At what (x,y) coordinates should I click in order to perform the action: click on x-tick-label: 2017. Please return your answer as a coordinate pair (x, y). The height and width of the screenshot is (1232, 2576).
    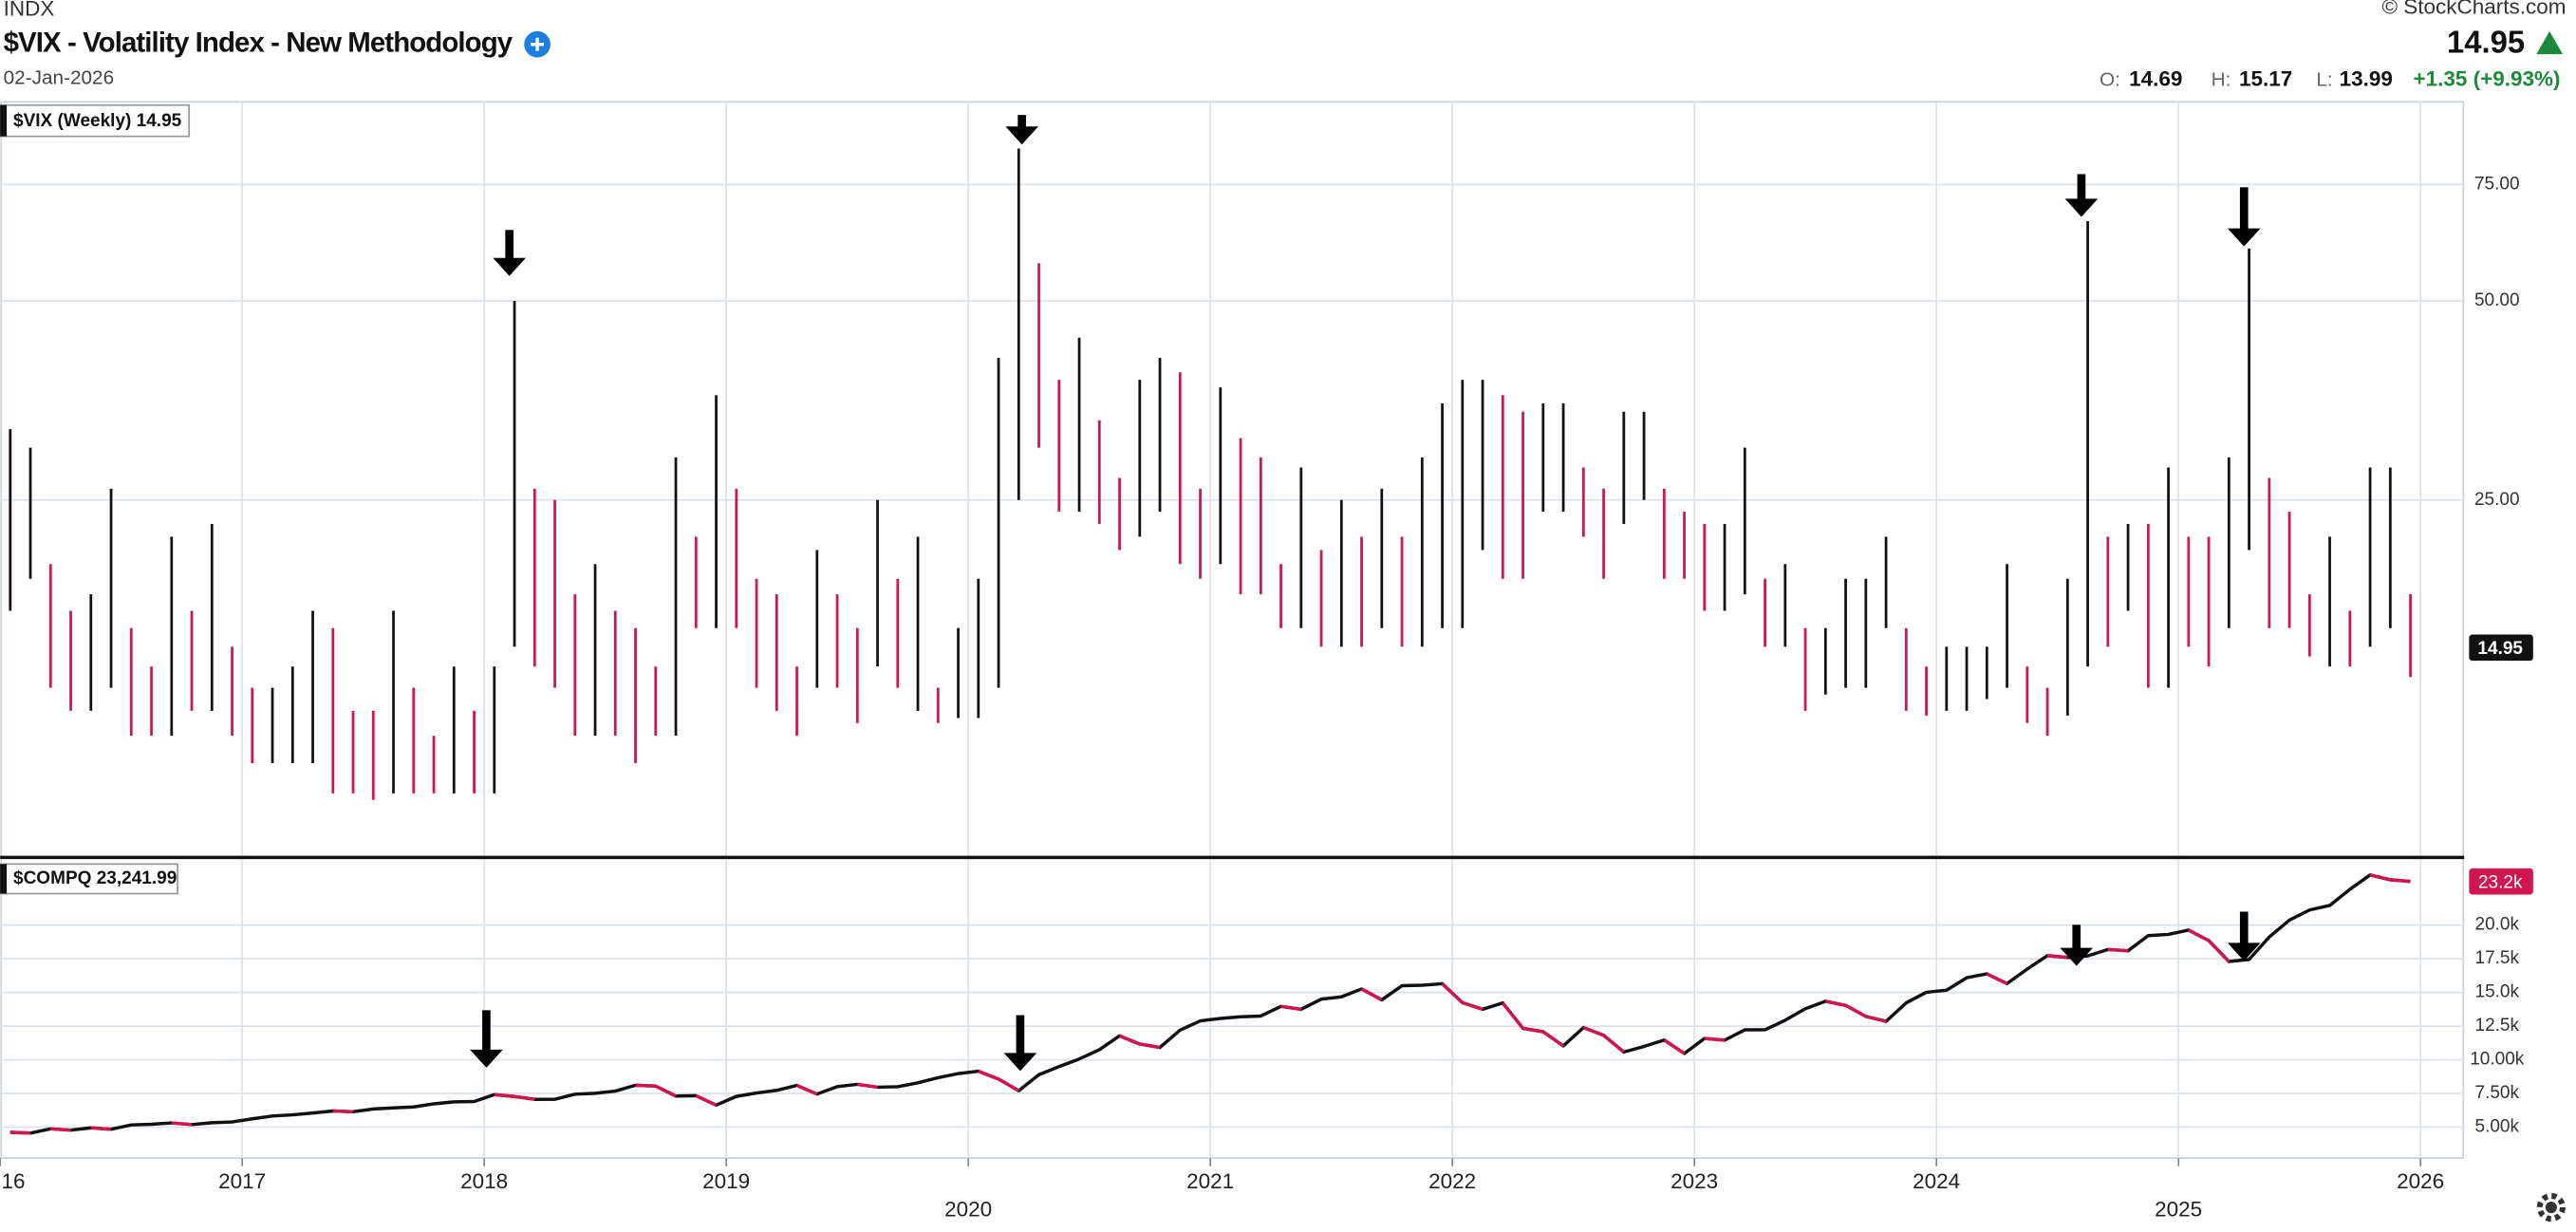
    Looking at the image, I should click on (242, 1181).